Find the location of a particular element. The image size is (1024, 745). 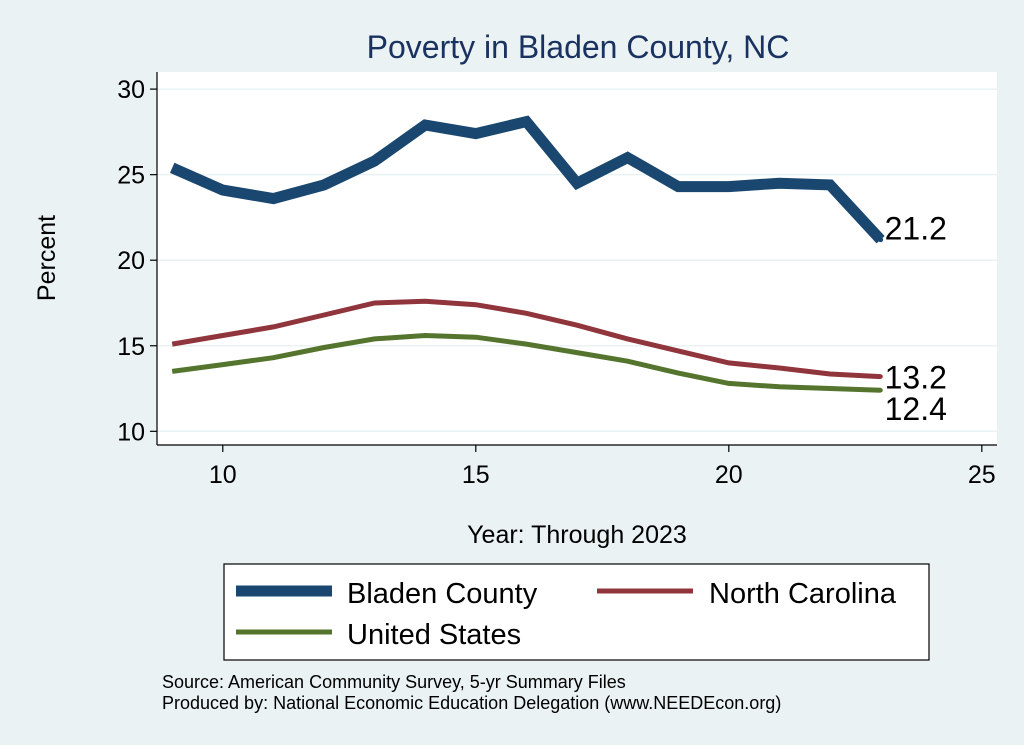

end-point-north-carolina is located at coordinates (880, 376).